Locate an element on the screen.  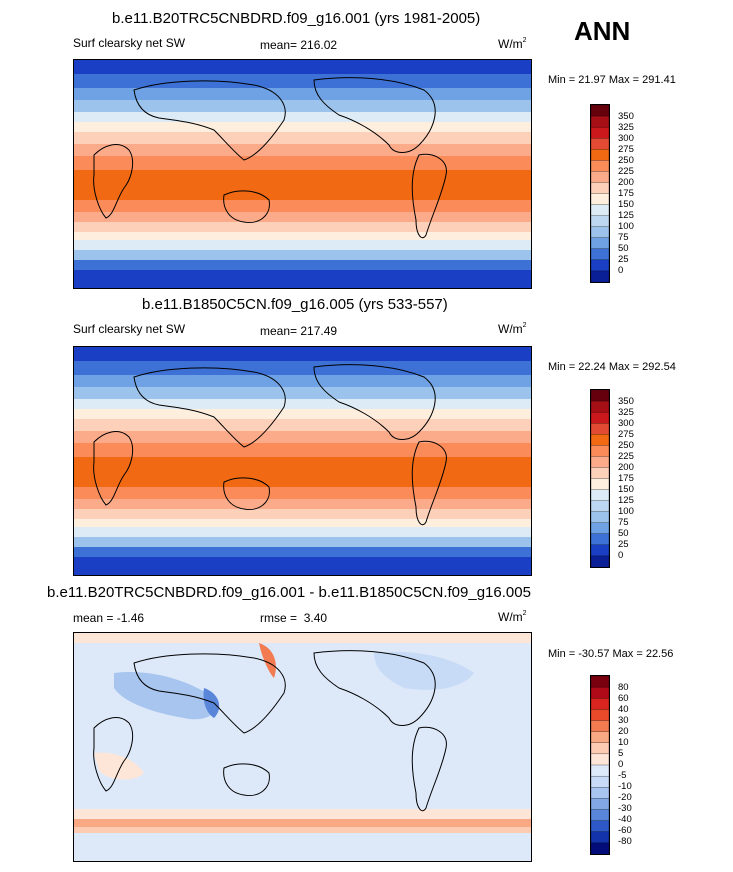
panel3-rmse: rmse = 3.40 is located at coordinates (293, 618).